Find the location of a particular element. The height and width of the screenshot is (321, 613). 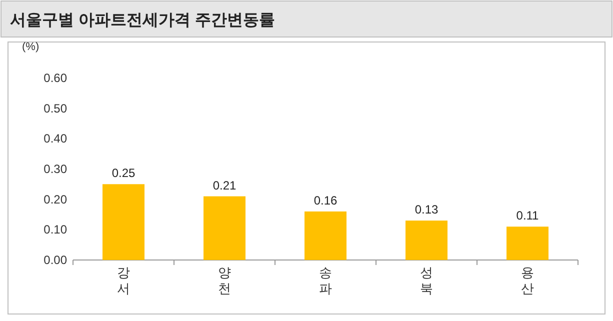

x-tick-label: 강서 is located at coordinates (123, 280).